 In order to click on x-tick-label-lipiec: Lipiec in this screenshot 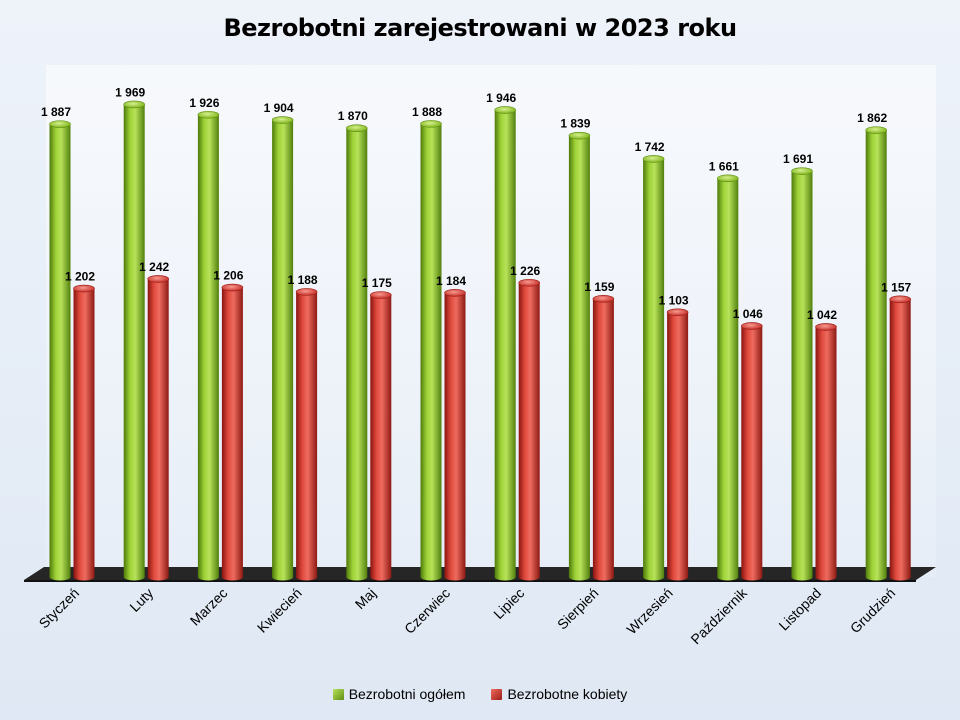, I will do `click(508, 603)`.